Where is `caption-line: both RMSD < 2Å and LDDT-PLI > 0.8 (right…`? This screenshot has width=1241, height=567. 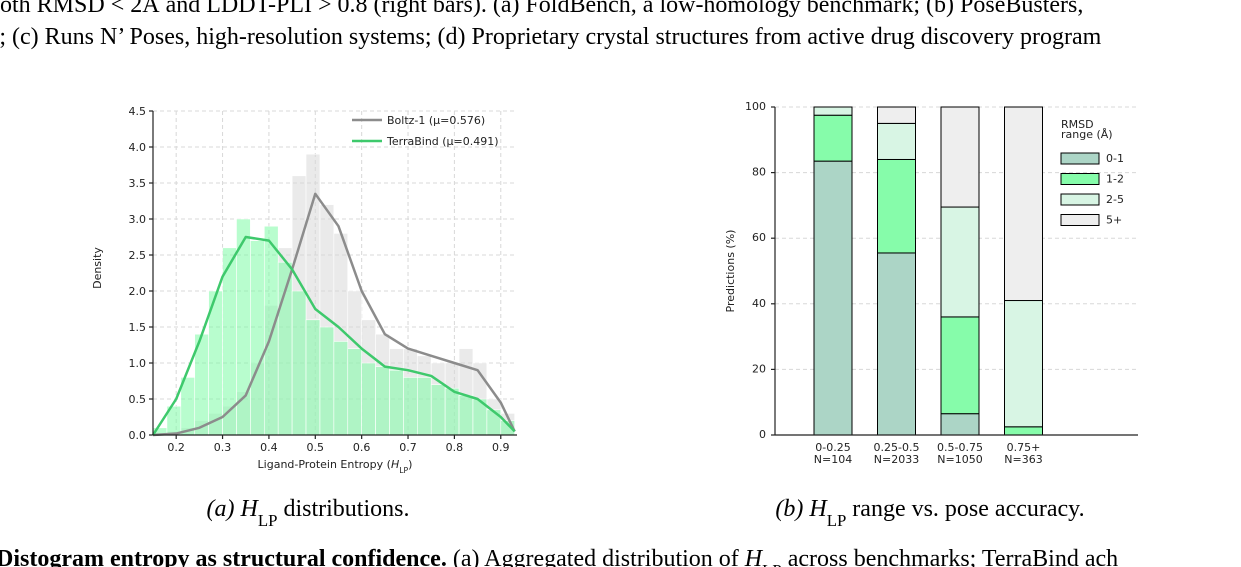
caption-line: both RMSD < 2Å and LDDT-PLI > 0.8 (right… is located at coordinates (541, 9).